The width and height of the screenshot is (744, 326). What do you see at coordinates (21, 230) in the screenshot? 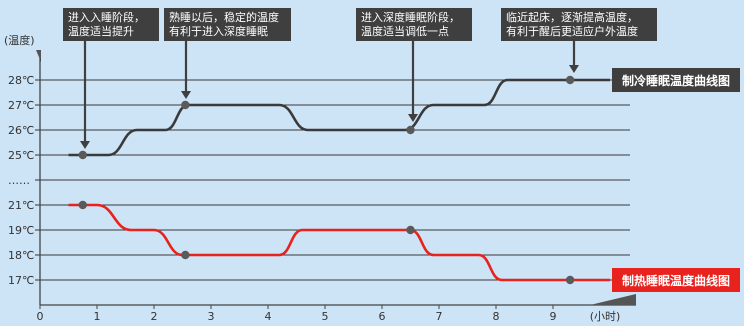
I see `y-tick-label: 19℃` at bounding box center [21, 230].